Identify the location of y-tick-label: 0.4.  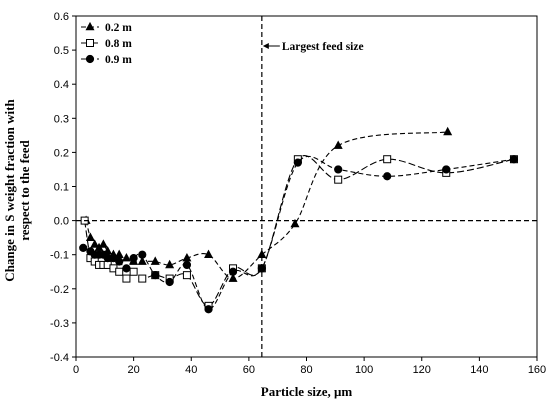
(61, 85).